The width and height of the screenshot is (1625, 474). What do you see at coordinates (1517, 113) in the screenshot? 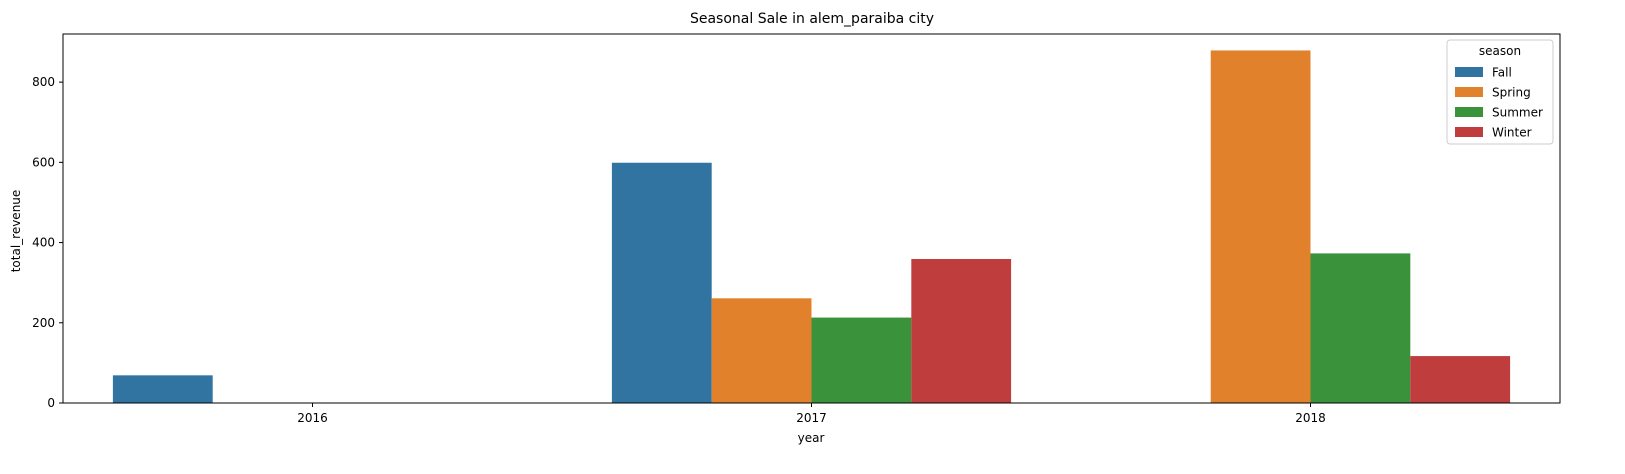
I see `legend-label-summer: Summer` at bounding box center [1517, 113].